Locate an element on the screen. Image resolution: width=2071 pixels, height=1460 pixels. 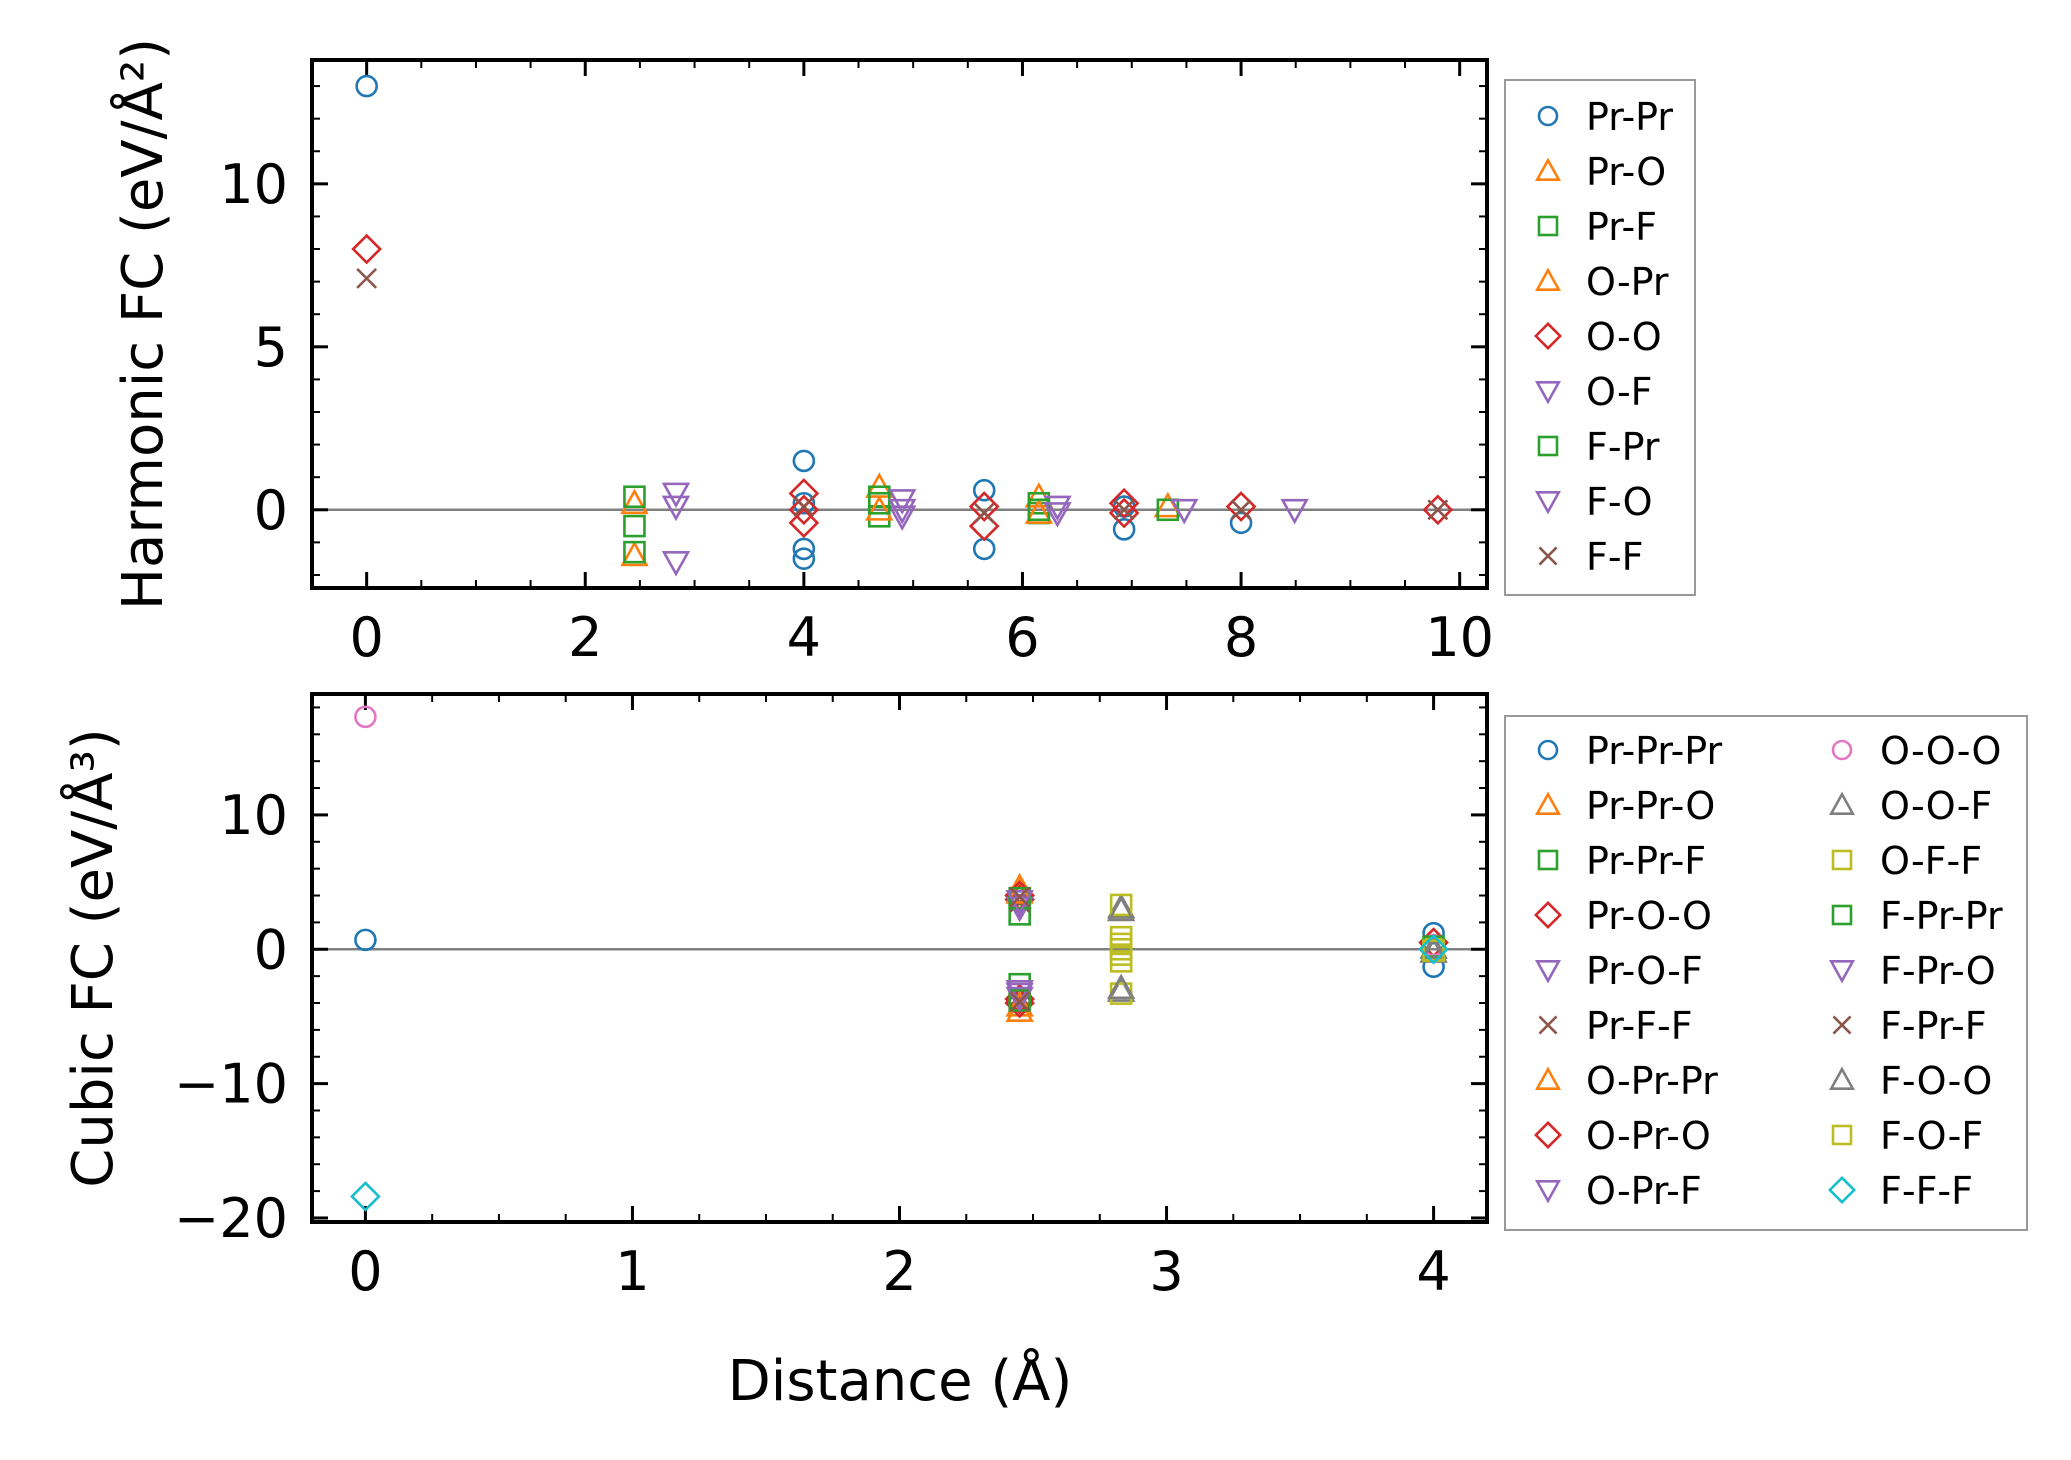
legend-label-pr-o-o: Pr-O-O is located at coordinates (1649, 916).